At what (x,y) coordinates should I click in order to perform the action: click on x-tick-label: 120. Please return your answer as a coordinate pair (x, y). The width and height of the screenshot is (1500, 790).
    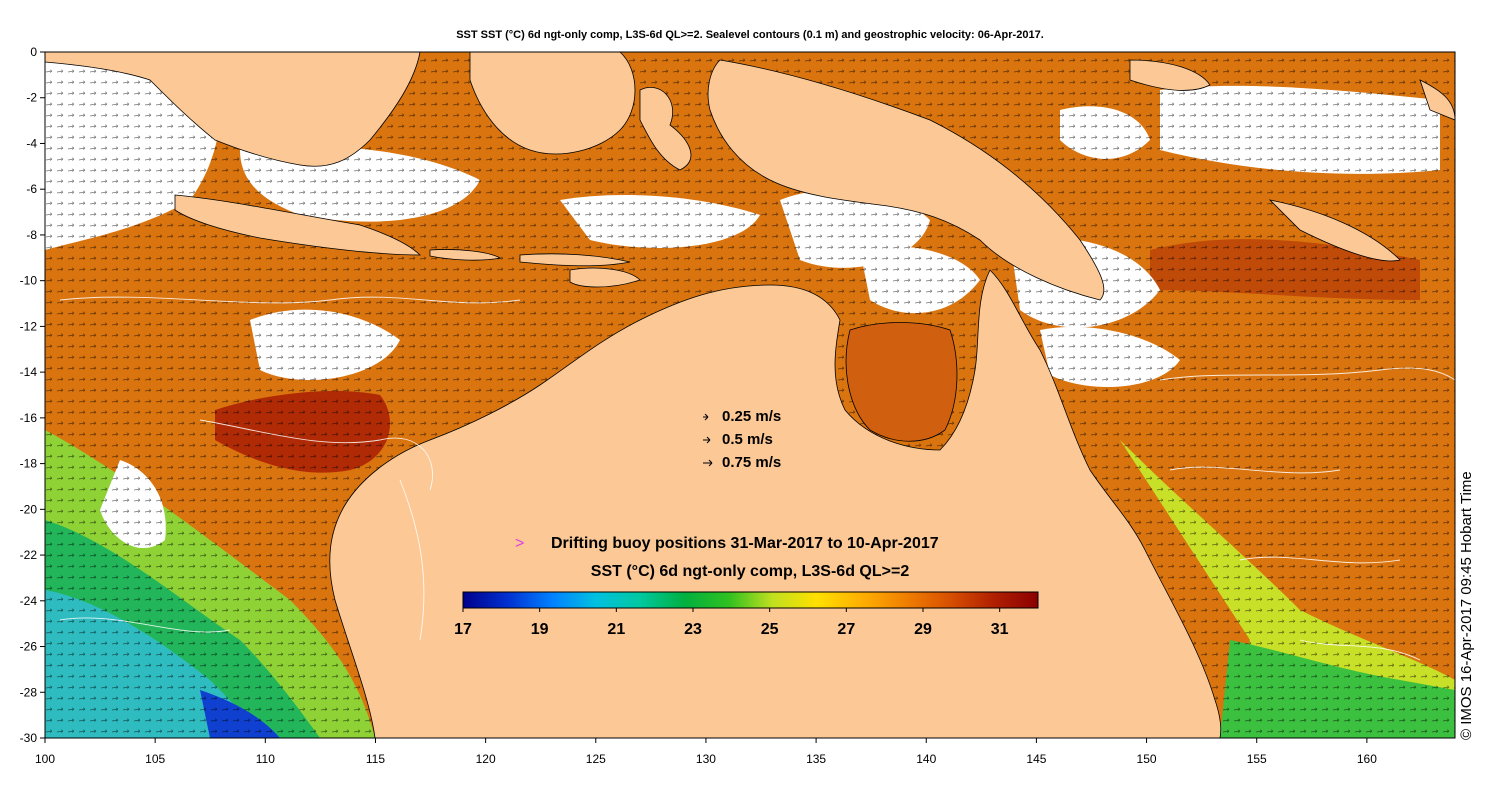
    Looking at the image, I should click on (486, 759).